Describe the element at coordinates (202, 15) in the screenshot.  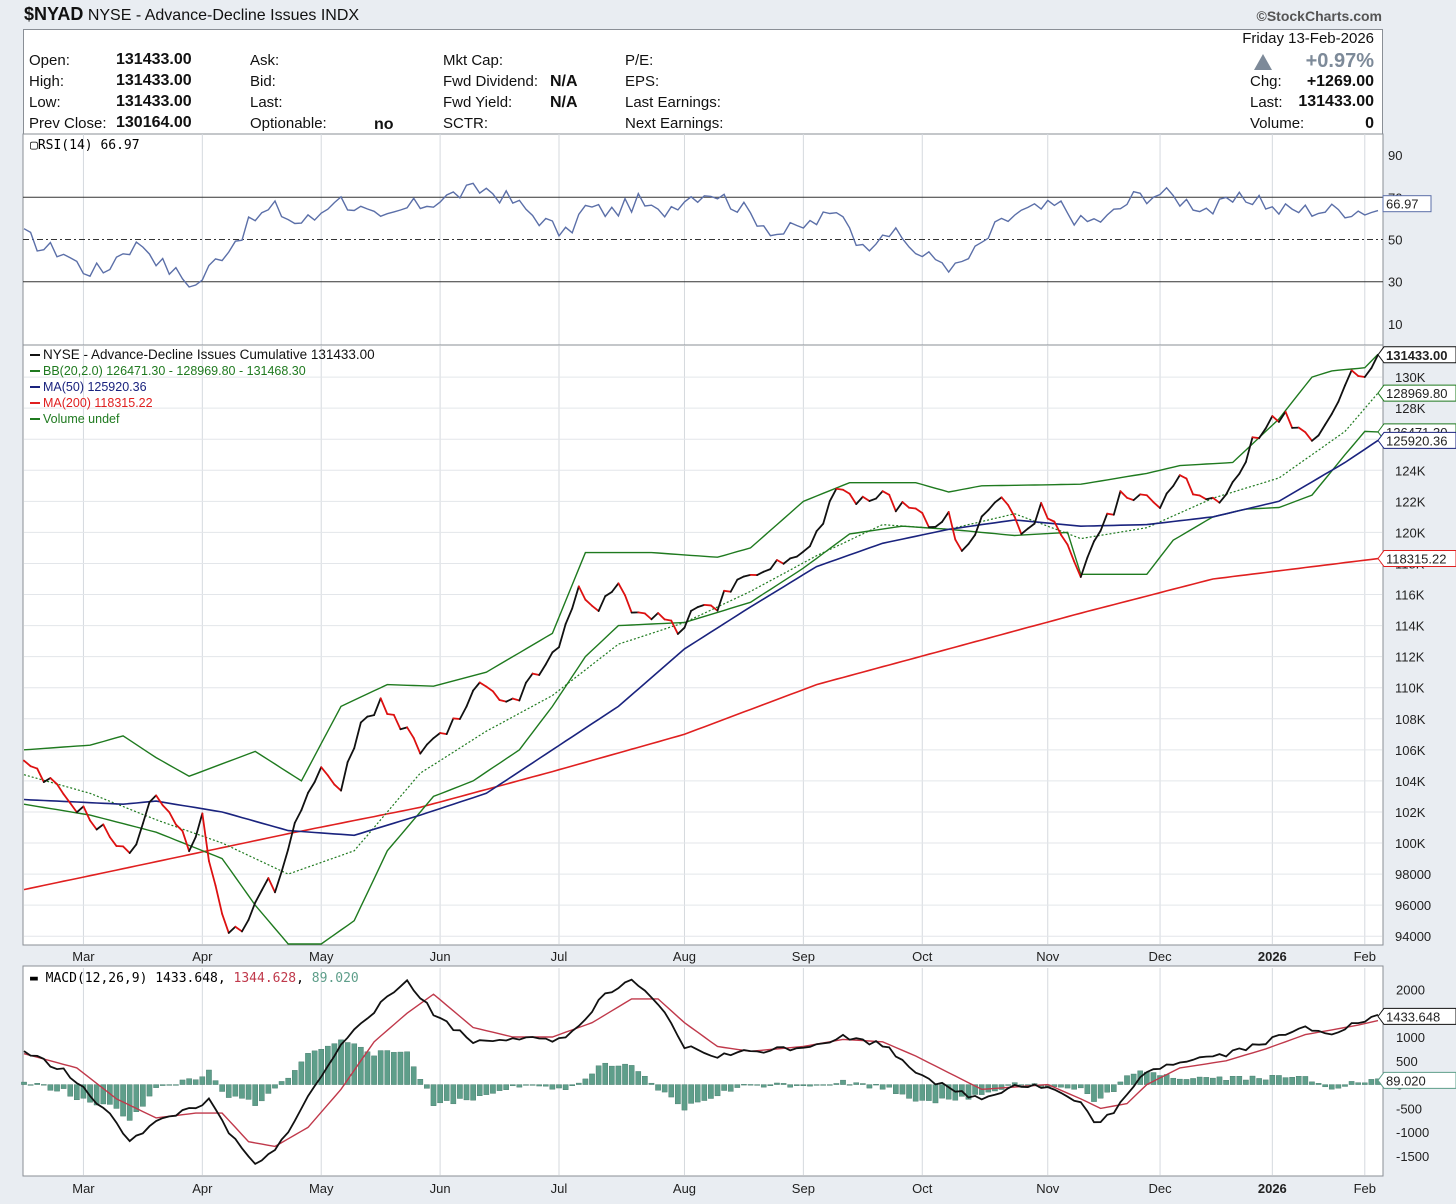
I see `symbol-description: NYSE - Advance-Decline Issues` at that location.